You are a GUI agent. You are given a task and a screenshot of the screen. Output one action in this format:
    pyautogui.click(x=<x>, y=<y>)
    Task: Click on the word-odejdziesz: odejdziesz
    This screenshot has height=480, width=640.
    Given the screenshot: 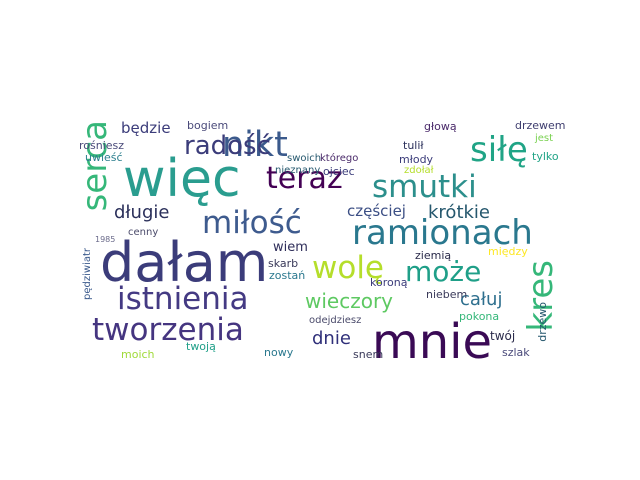 What is the action you would take?
    pyautogui.click(x=335, y=320)
    